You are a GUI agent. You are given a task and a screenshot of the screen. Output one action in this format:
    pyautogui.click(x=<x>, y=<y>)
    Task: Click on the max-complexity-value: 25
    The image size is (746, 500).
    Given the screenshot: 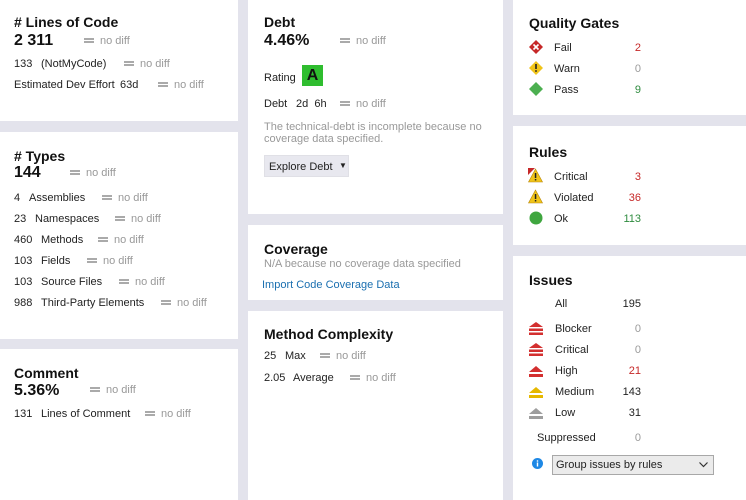 What is the action you would take?
    pyautogui.click(x=270, y=356)
    